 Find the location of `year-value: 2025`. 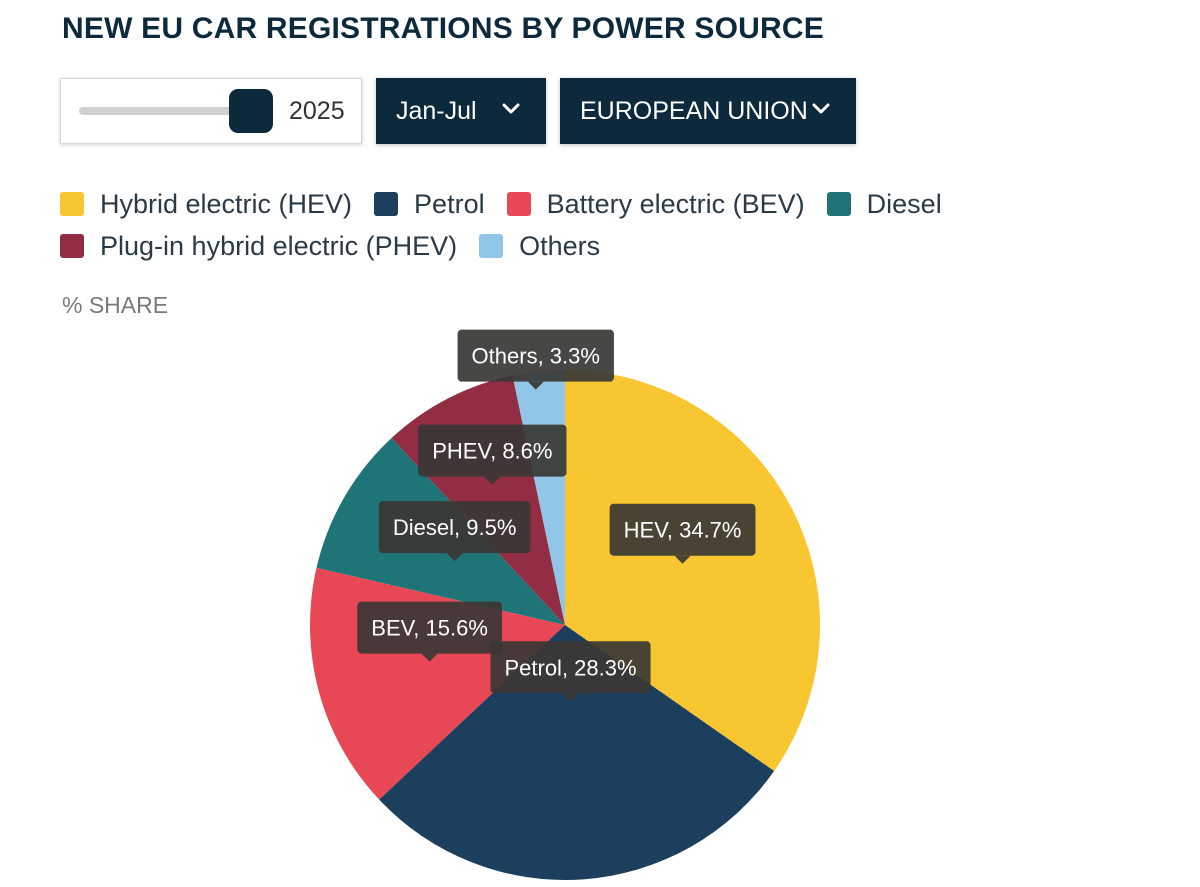

year-value: 2025 is located at coordinates (317, 111).